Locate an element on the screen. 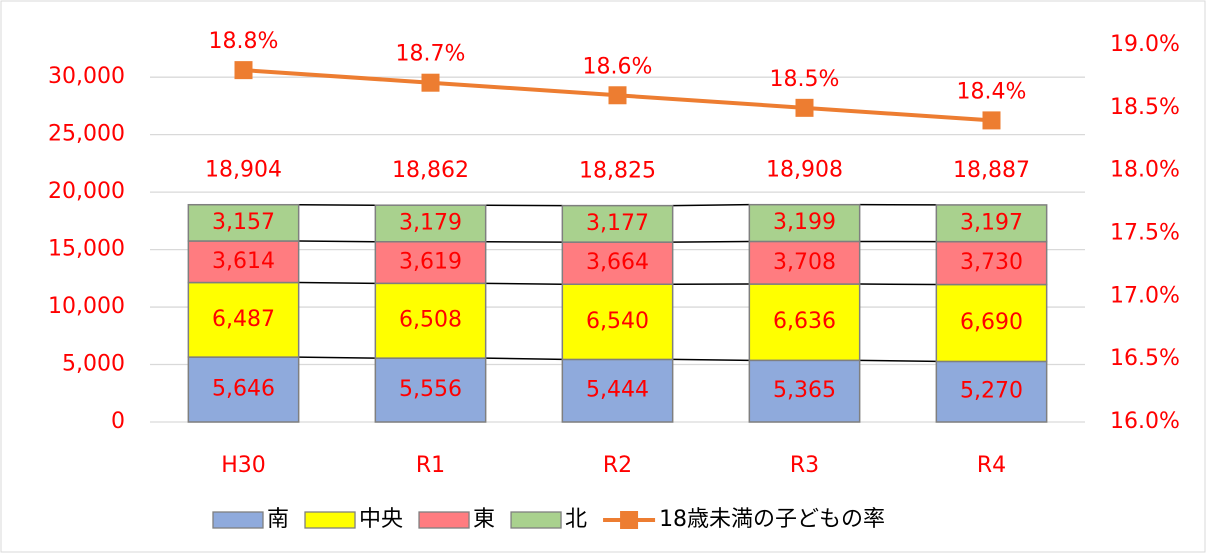 The image size is (1208, 559). total-label: 18,904 is located at coordinates (243, 170).